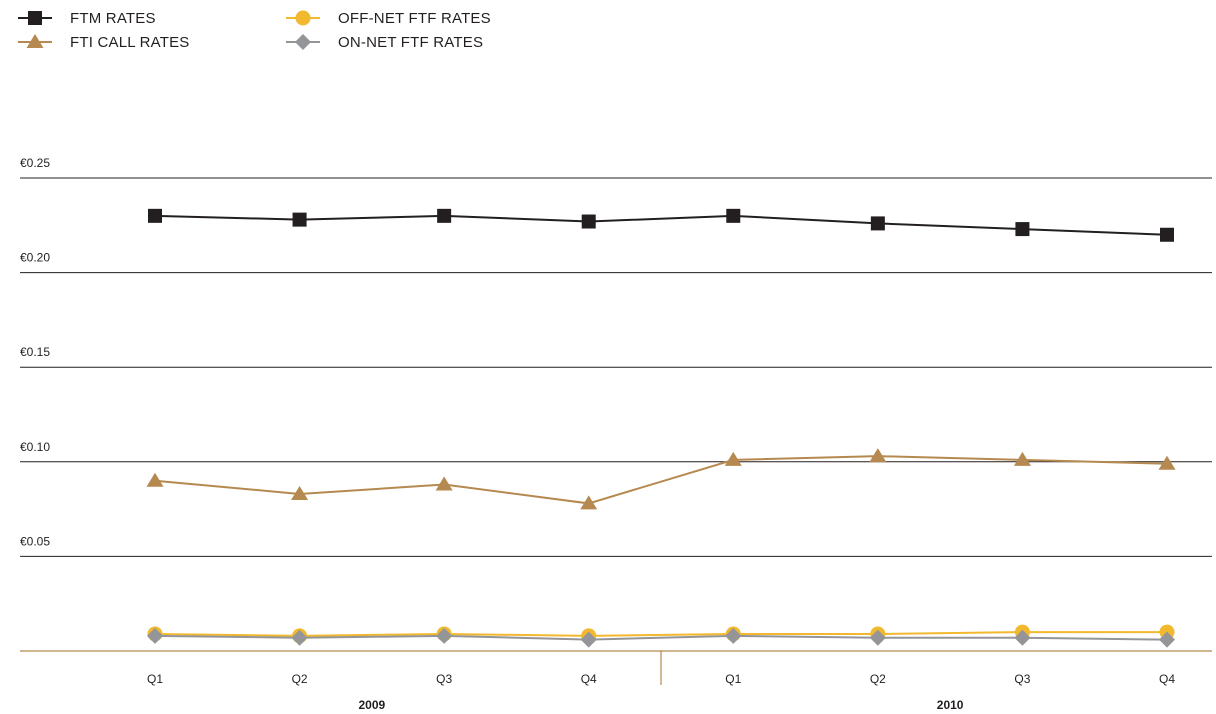  I want to click on y-tick-label: €0.15, so click(35, 352).